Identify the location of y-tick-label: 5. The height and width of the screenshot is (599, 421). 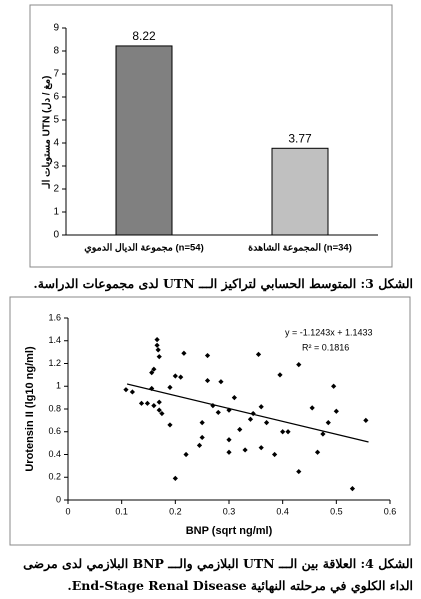
(56, 120).